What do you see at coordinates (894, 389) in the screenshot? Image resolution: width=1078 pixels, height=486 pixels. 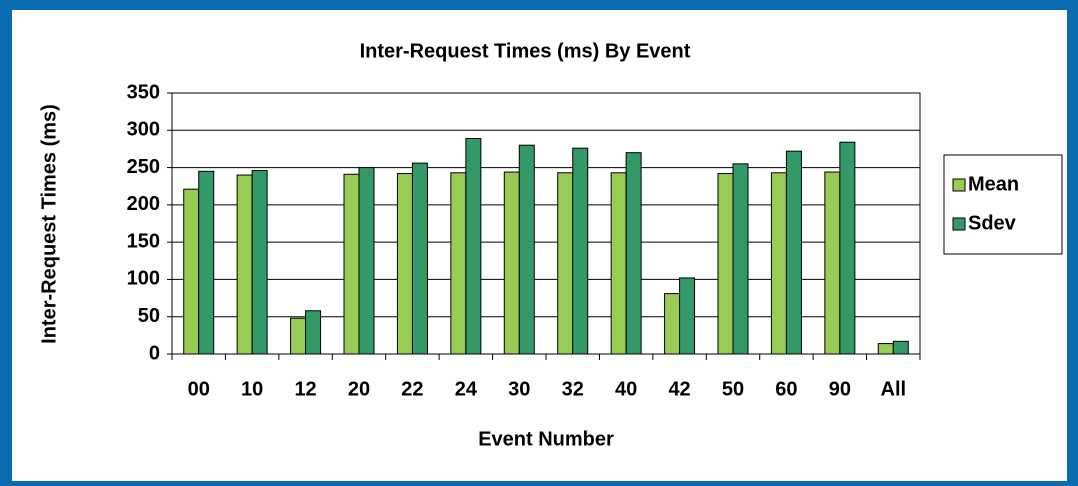 I see `x-tick-label: All` at bounding box center [894, 389].